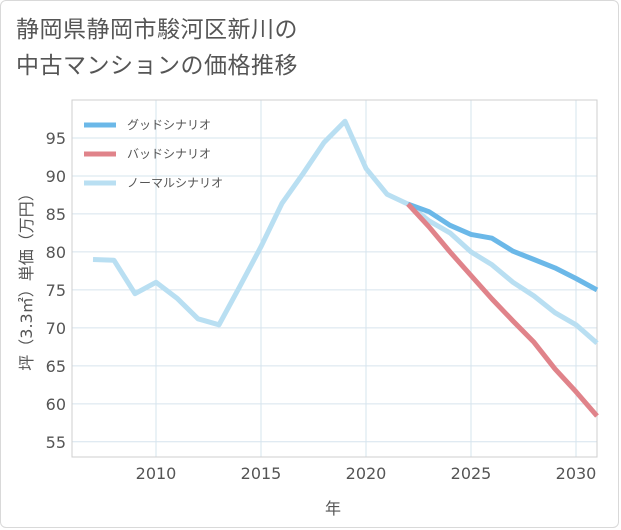  What do you see at coordinates (56, 176) in the screenshot?
I see `y-tick-90: 90` at bounding box center [56, 176].